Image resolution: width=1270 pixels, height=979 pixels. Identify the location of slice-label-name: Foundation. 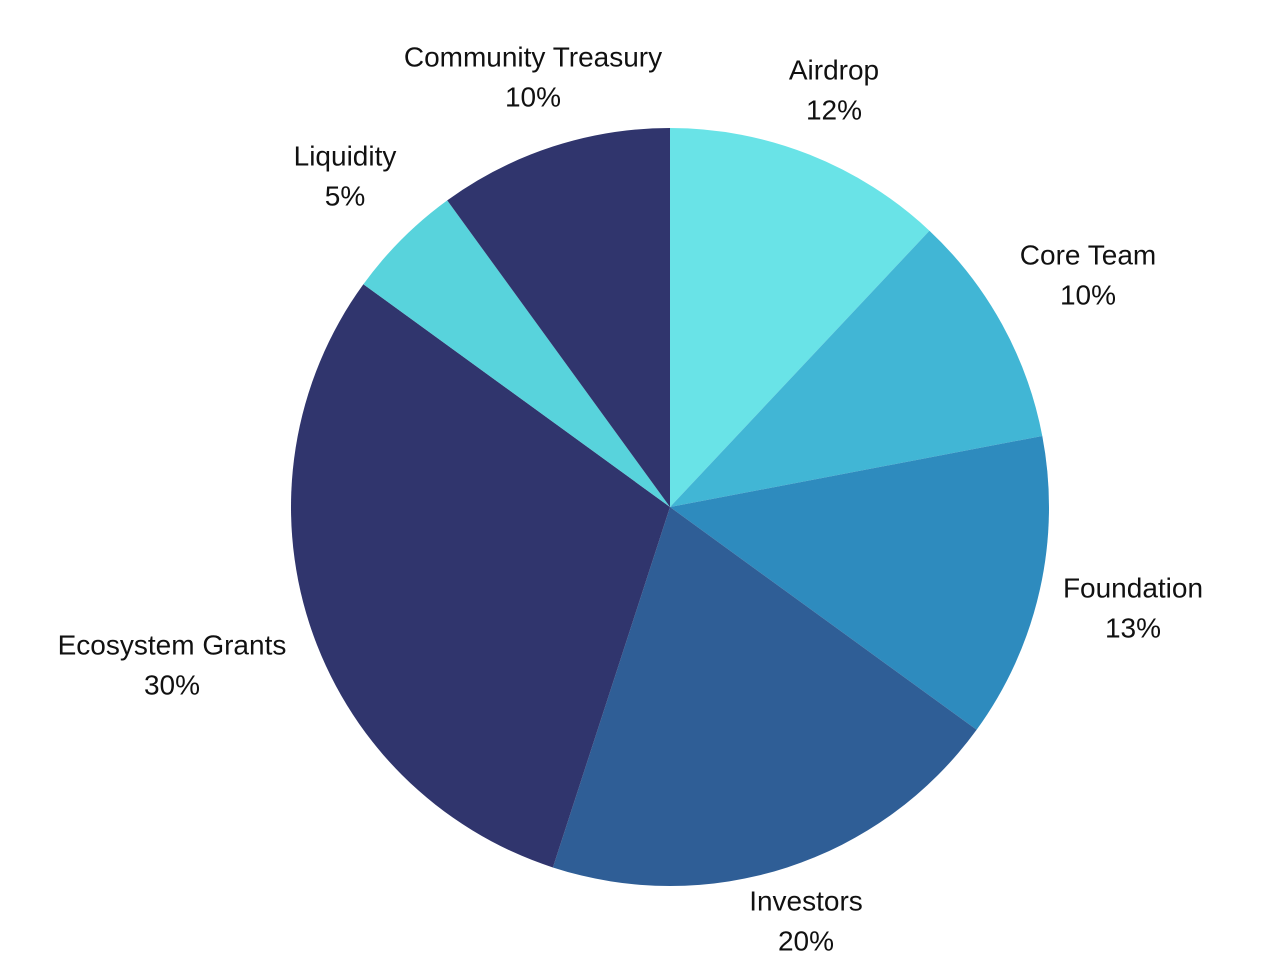
(1133, 587).